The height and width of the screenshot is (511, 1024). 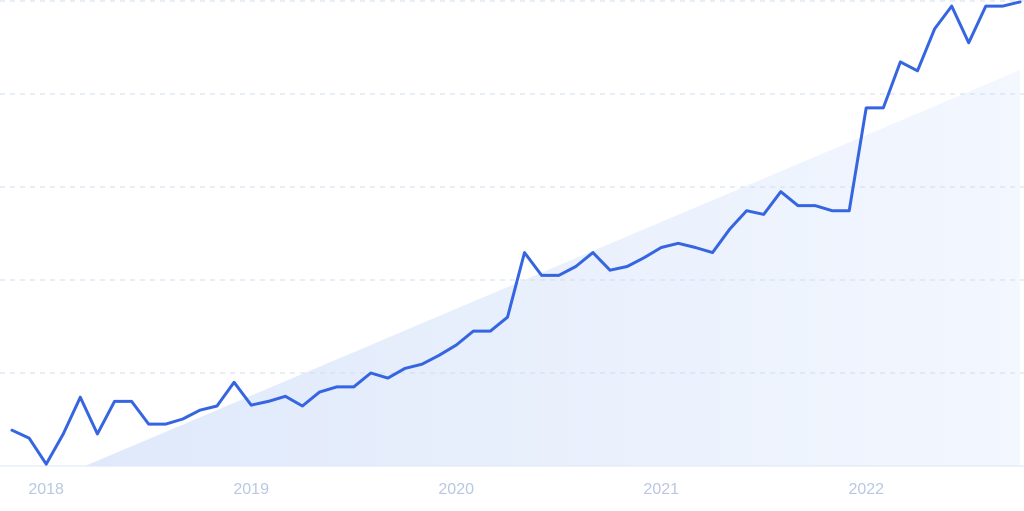 I want to click on x-tick-label: 2018, so click(x=46, y=489).